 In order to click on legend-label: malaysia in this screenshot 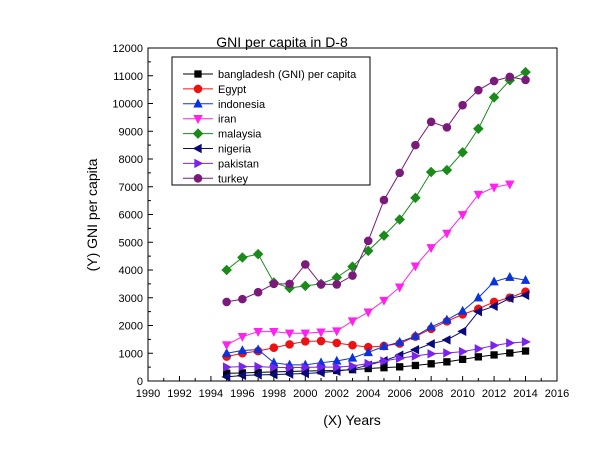, I will do `click(240, 135)`.